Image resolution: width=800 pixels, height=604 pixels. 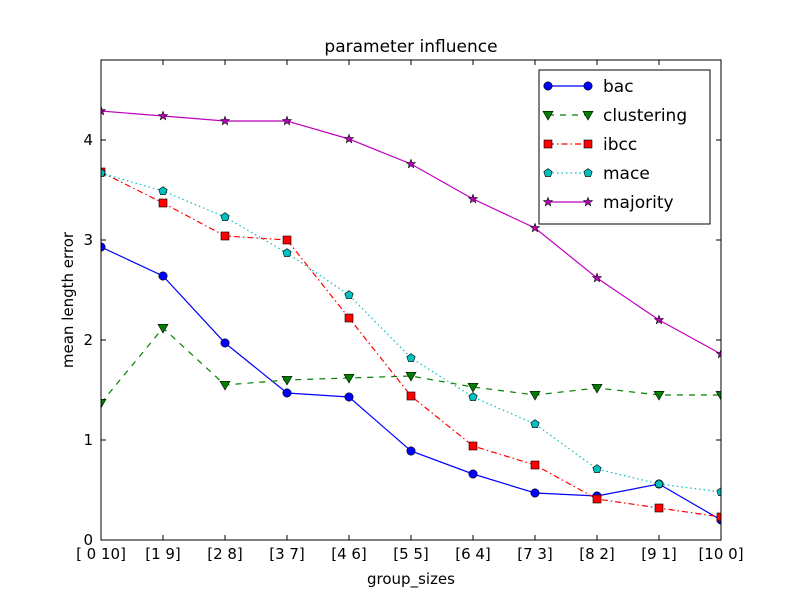 What do you see at coordinates (163, 554) in the screenshot?
I see `x-tick-label: [1 9]` at bounding box center [163, 554].